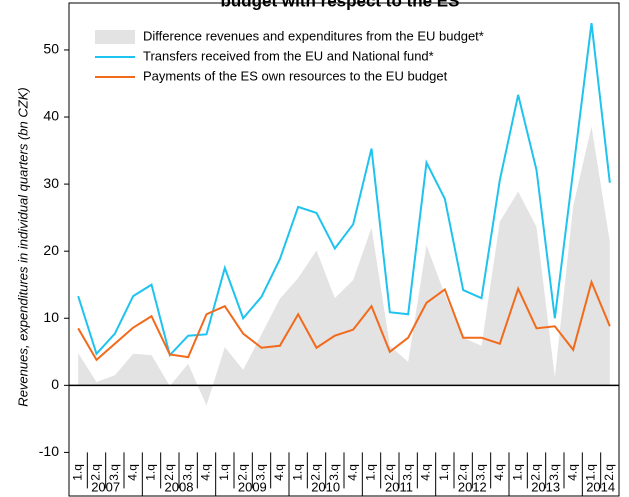 The height and width of the screenshot is (497, 629). What do you see at coordinates (51, 49) in the screenshot?
I see `y-tick-label: 50` at bounding box center [51, 49].